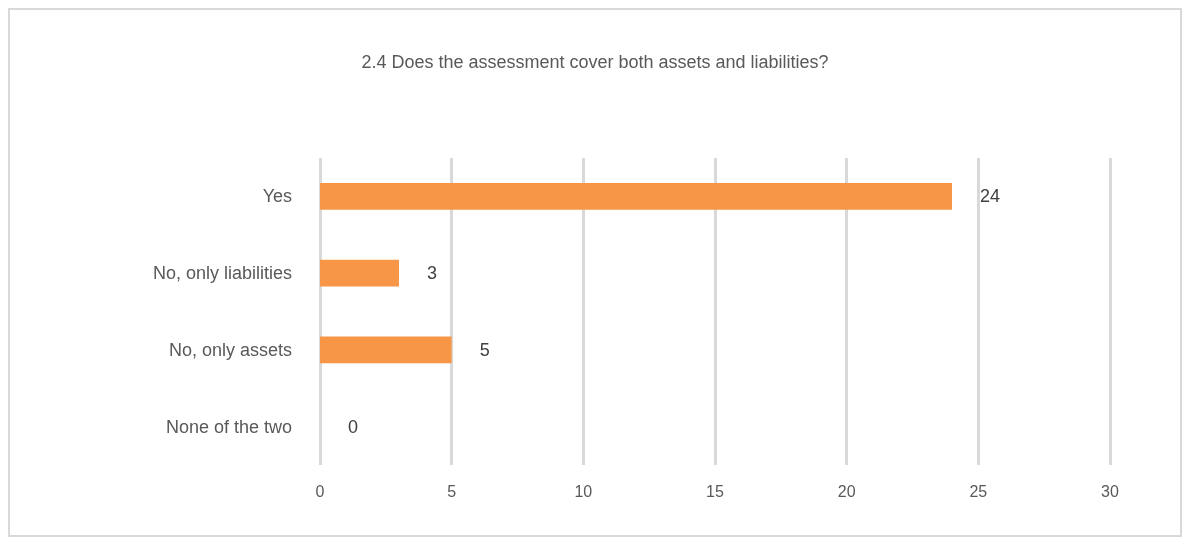  What do you see at coordinates (484, 349) in the screenshot?
I see `data-label: 5` at bounding box center [484, 349].